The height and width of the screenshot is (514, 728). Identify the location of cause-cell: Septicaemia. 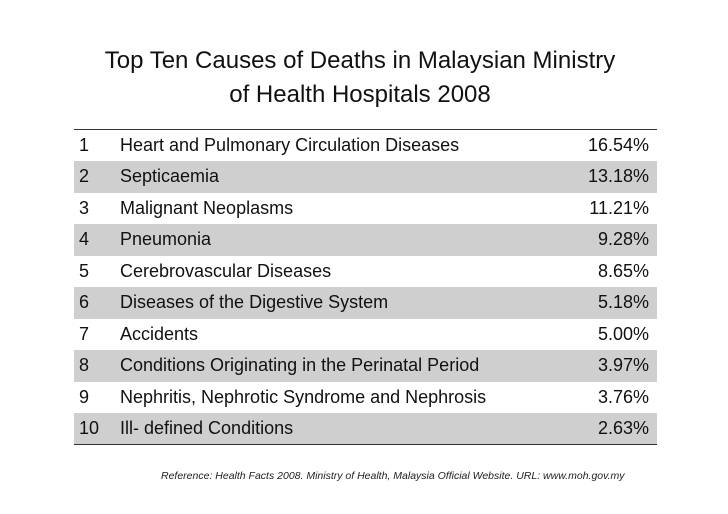
(339, 177).